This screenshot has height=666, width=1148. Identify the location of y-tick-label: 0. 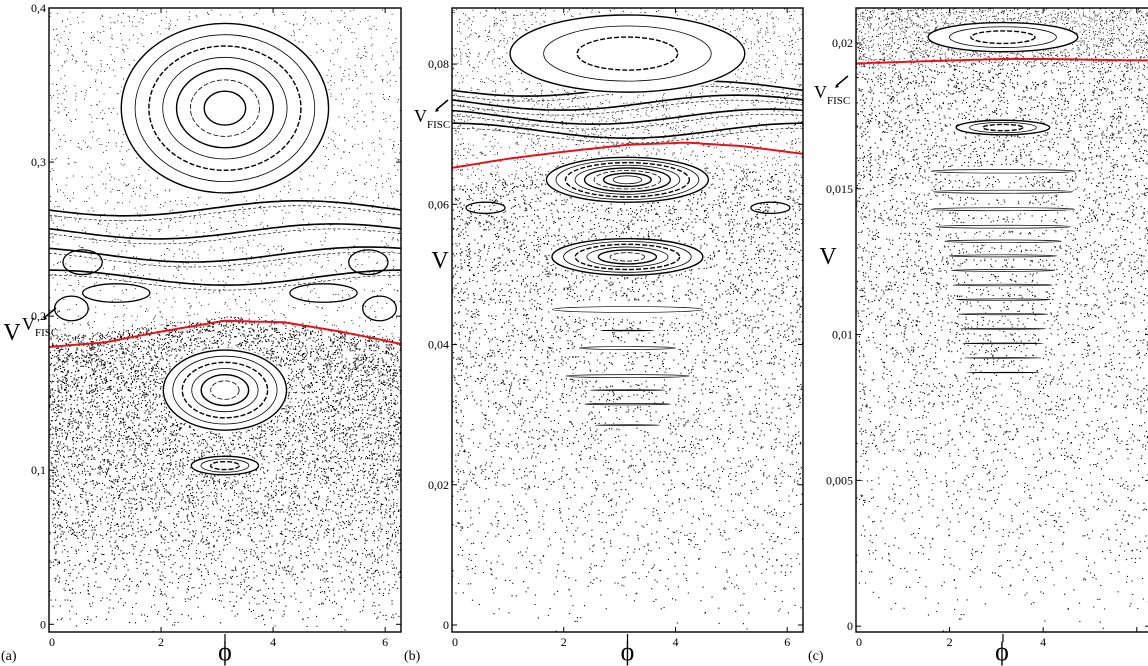
(43, 624).